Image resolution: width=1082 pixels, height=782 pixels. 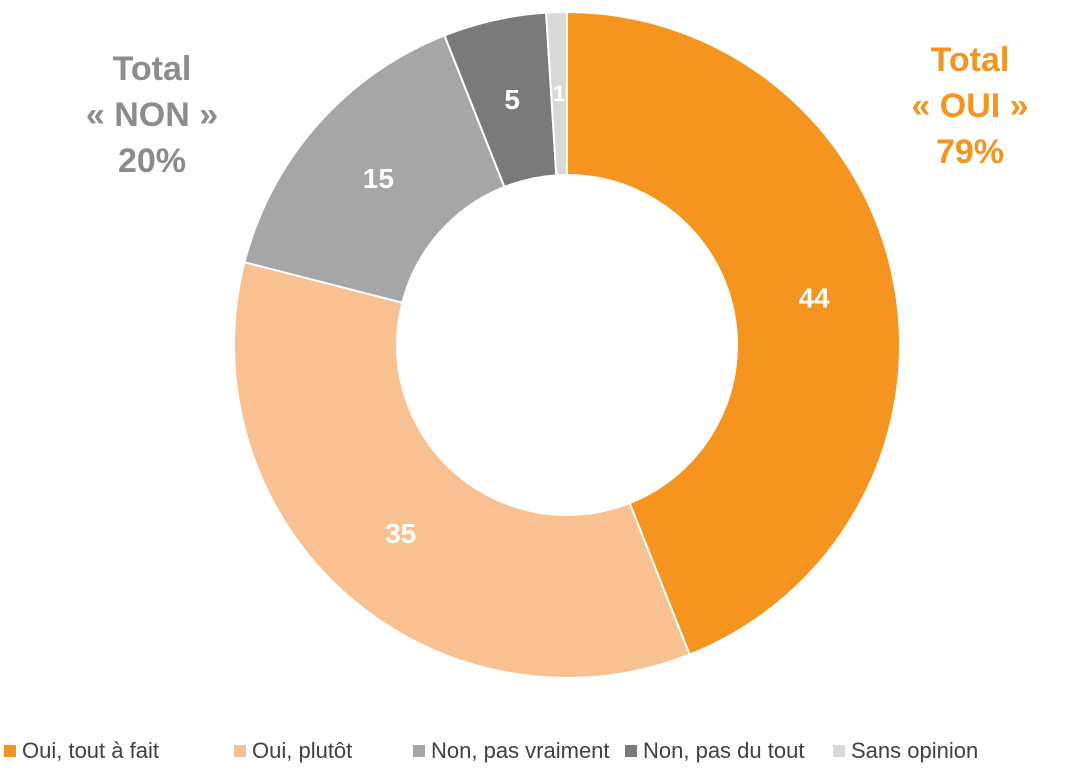 I want to click on data-label-oui-tout-a-fait: 44, so click(x=814, y=297).